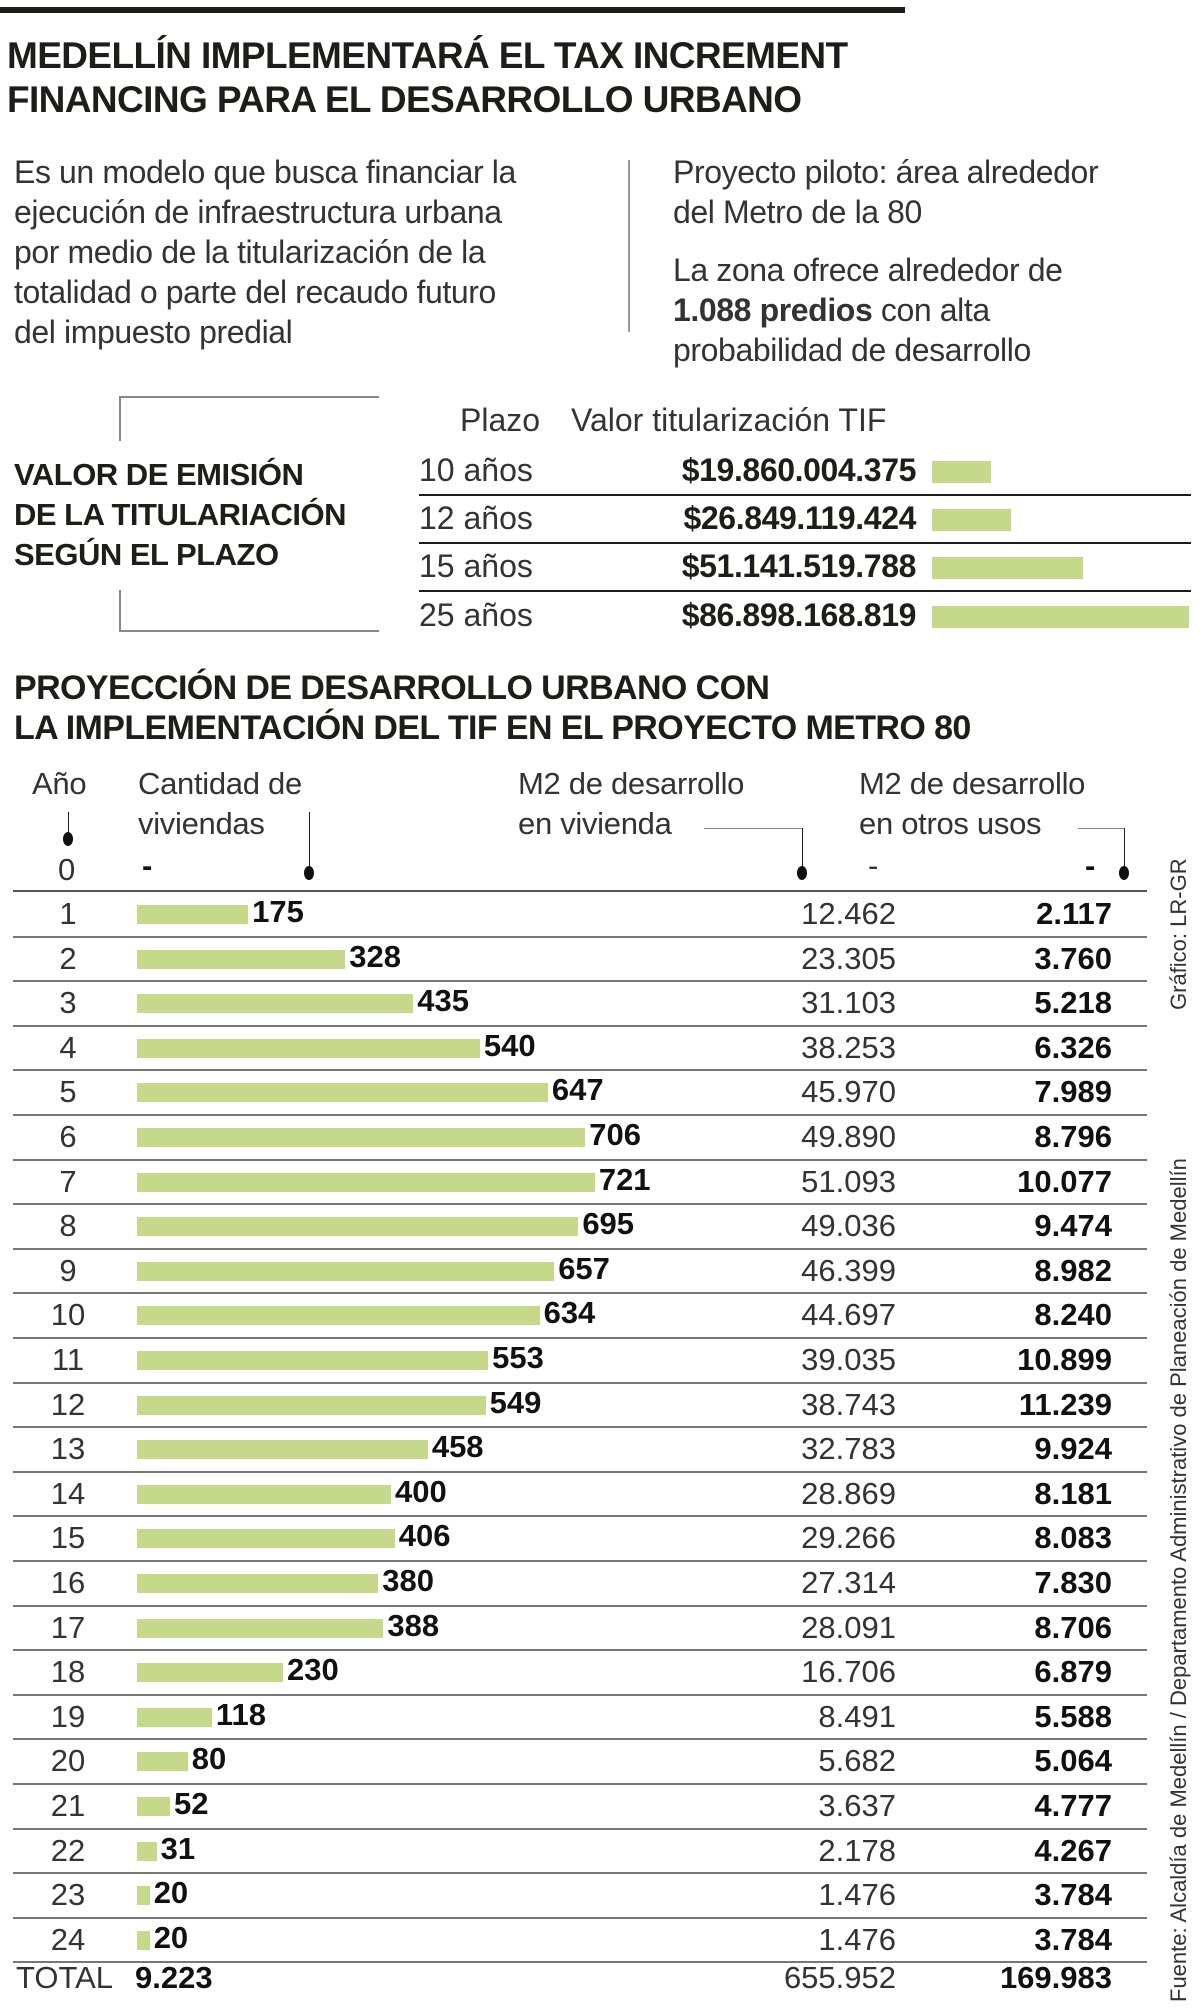  Describe the element at coordinates (68, 1850) in the screenshot. I see `year-cell: 22` at that location.